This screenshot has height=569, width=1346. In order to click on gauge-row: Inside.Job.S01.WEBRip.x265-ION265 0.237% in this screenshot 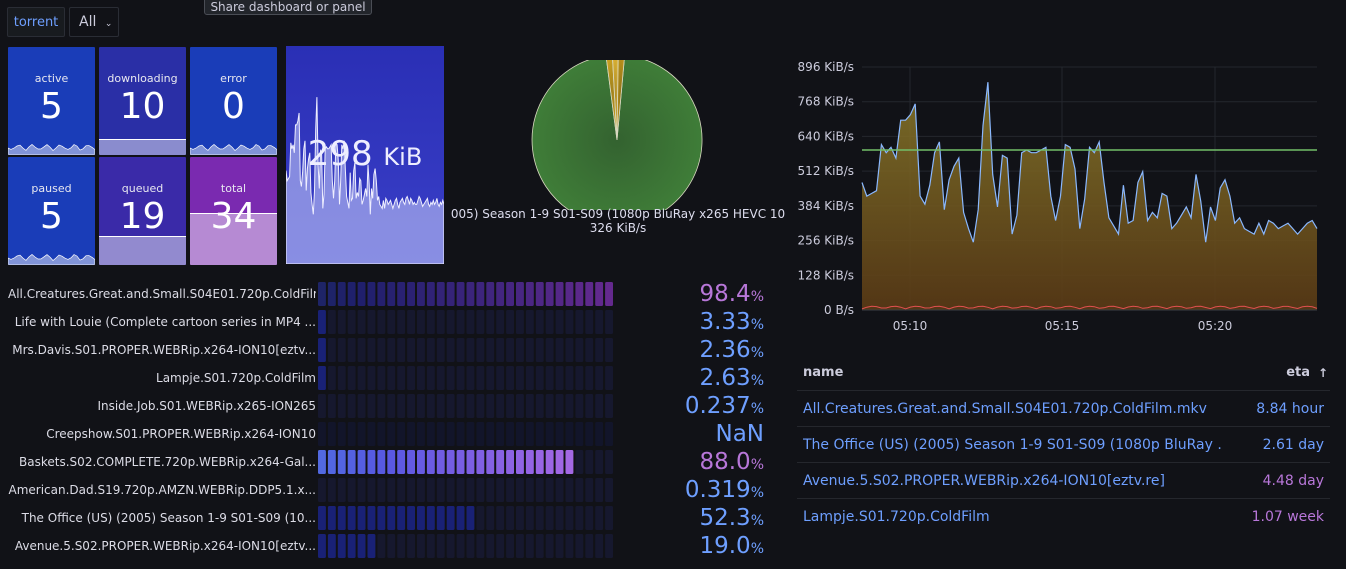, I will do `click(393, 406)`.